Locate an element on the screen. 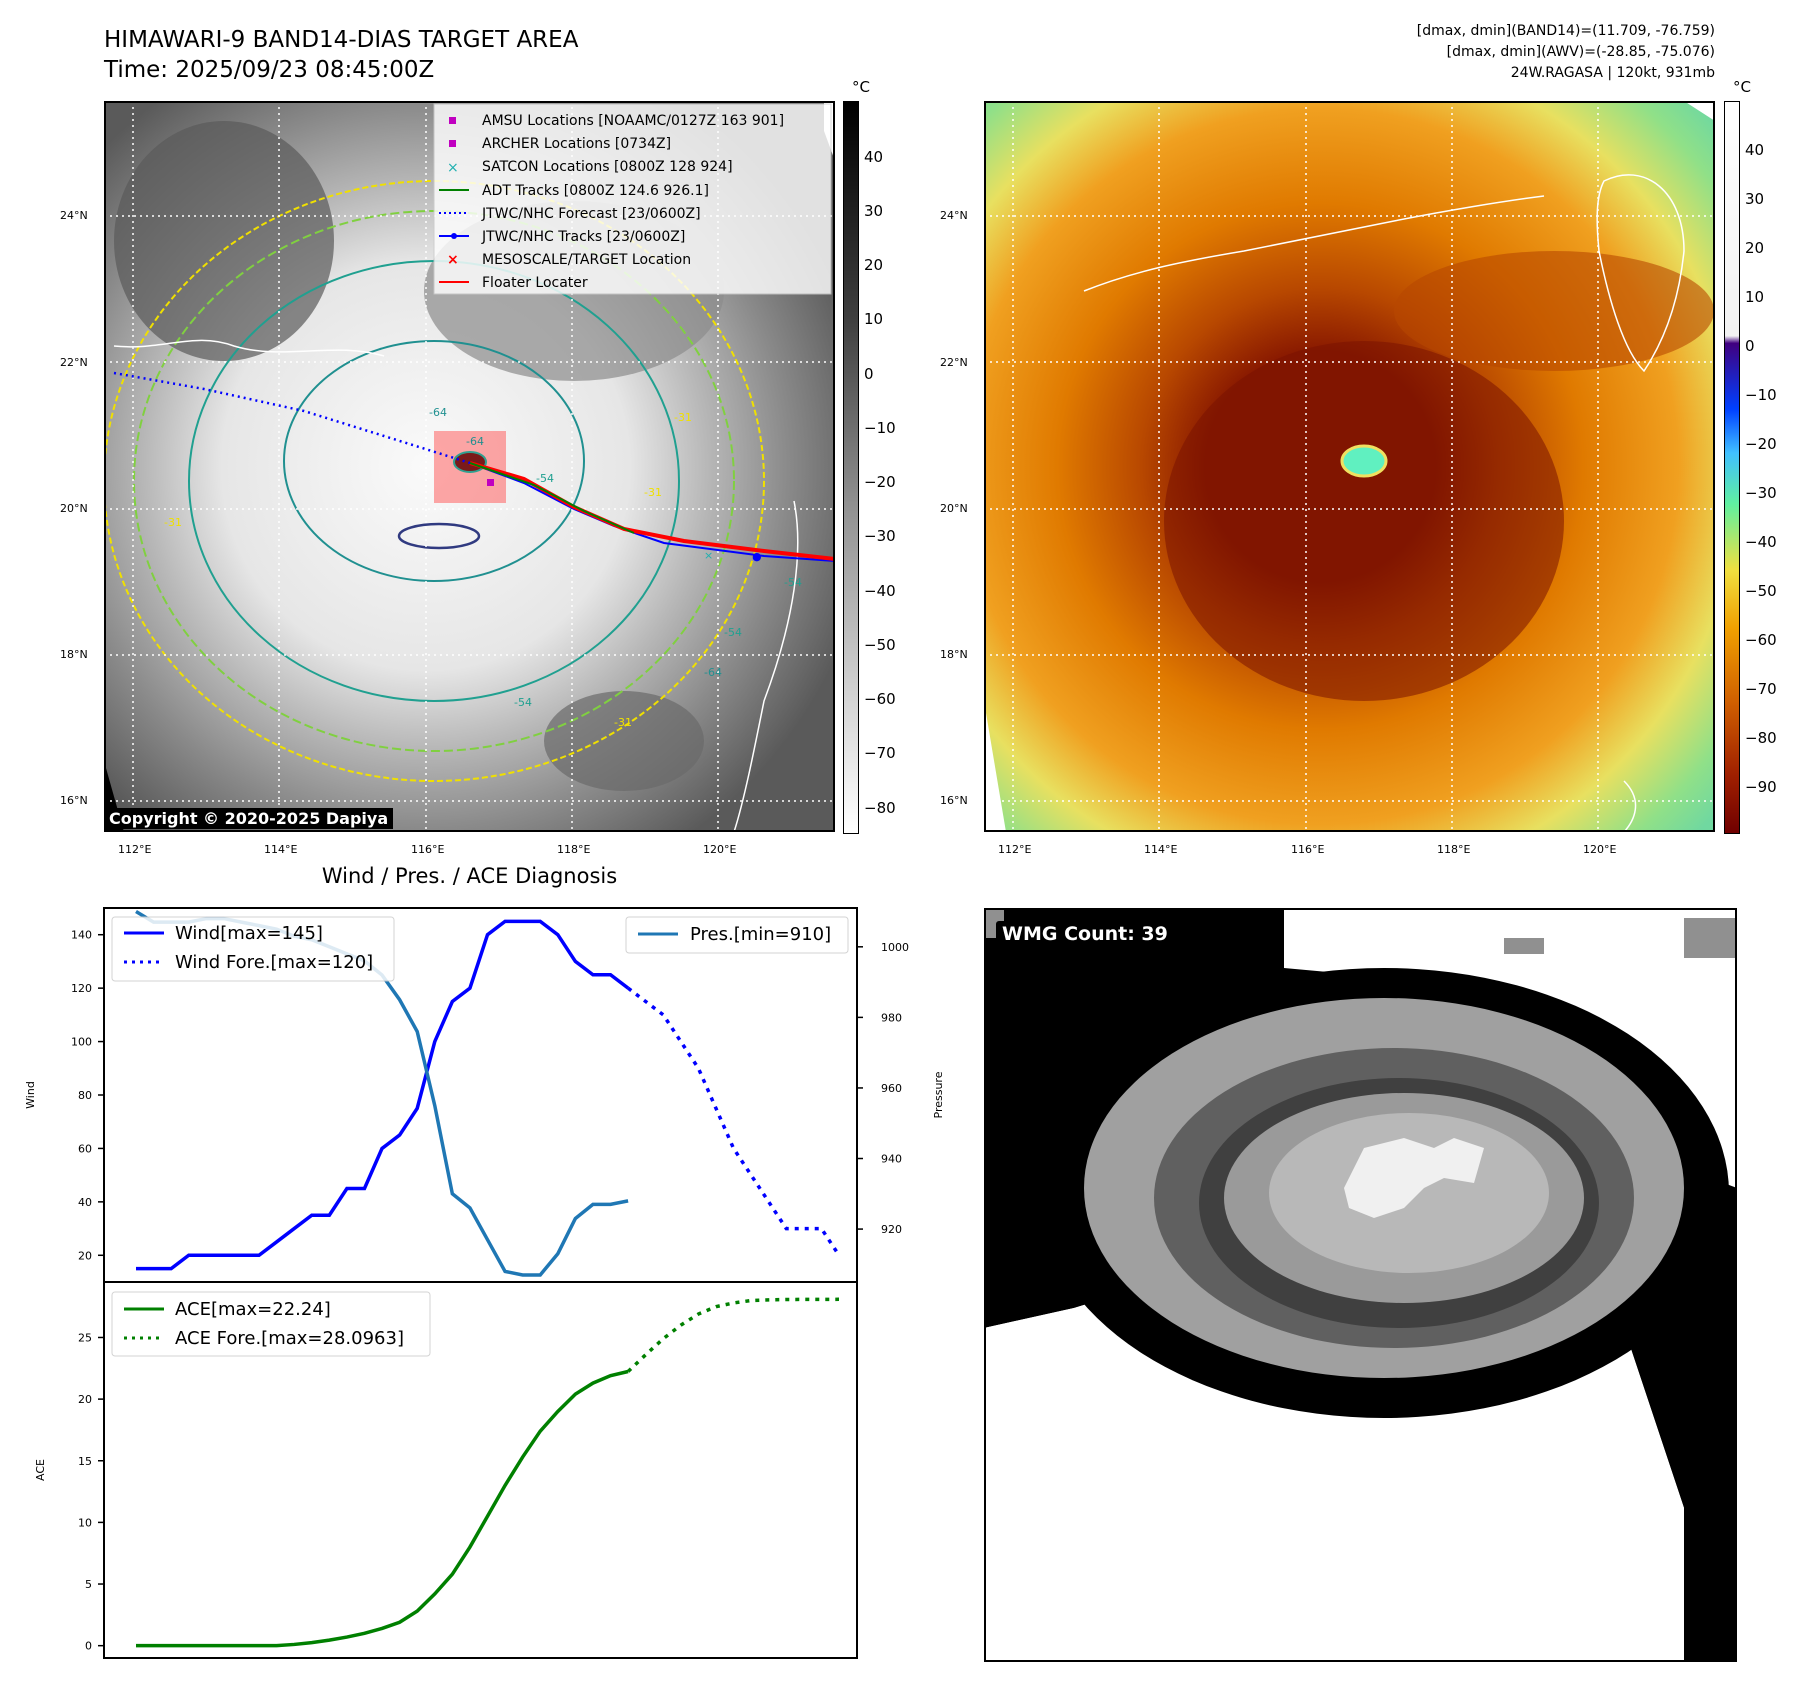 Image resolution: width=1797 pixels, height=1690 pixels. info-line3: 24W.RAGASA | 120kt, 931mb is located at coordinates (1612, 73).